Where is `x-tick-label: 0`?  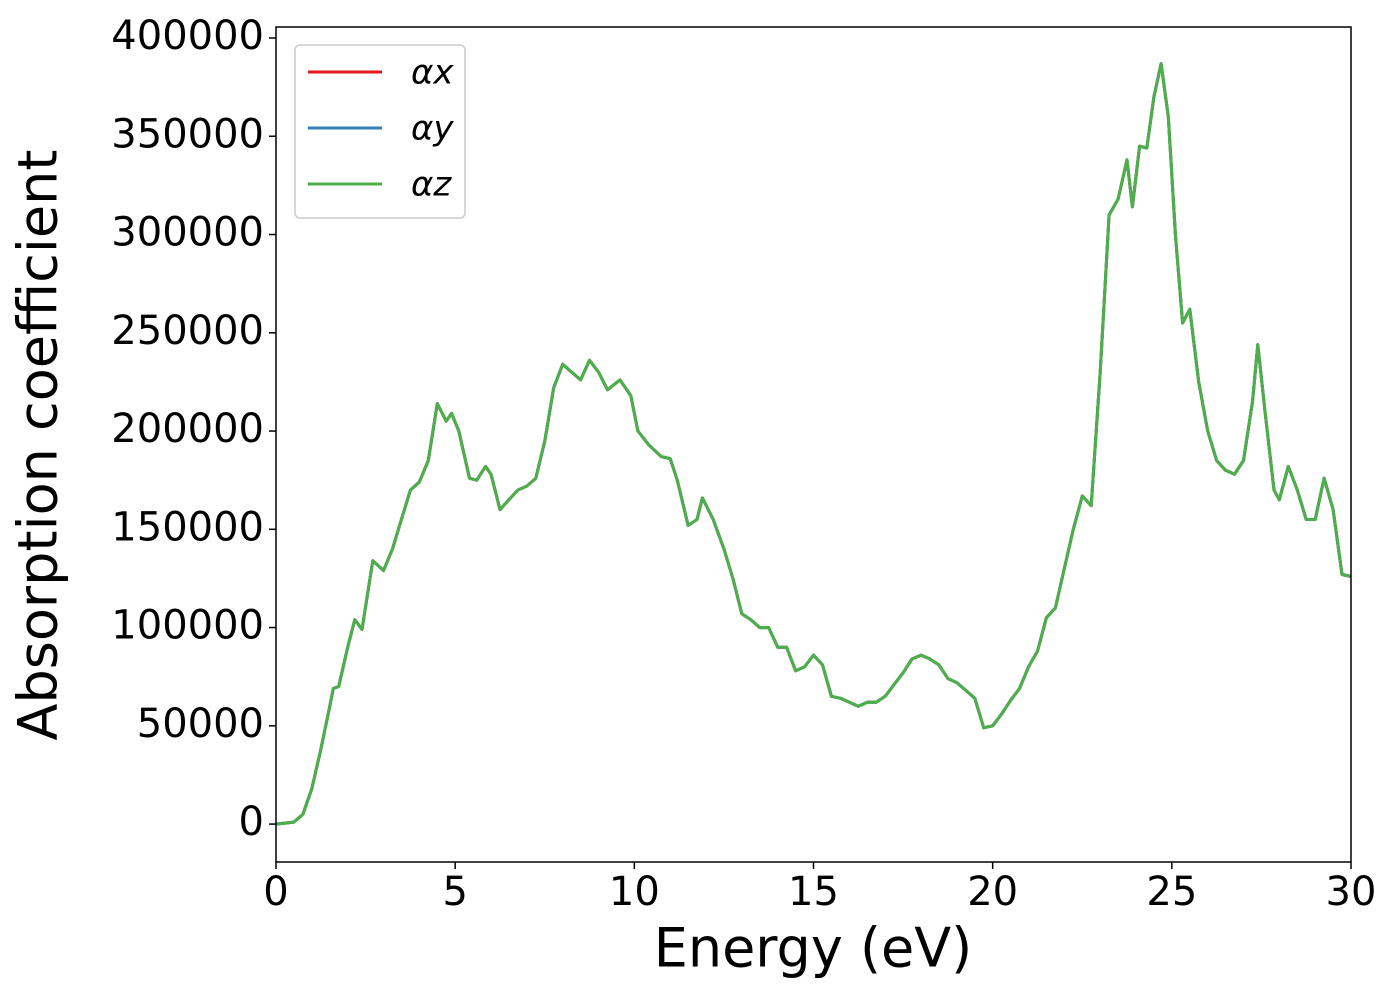 x-tick-label: 0 is located at coordinates (275, 892).